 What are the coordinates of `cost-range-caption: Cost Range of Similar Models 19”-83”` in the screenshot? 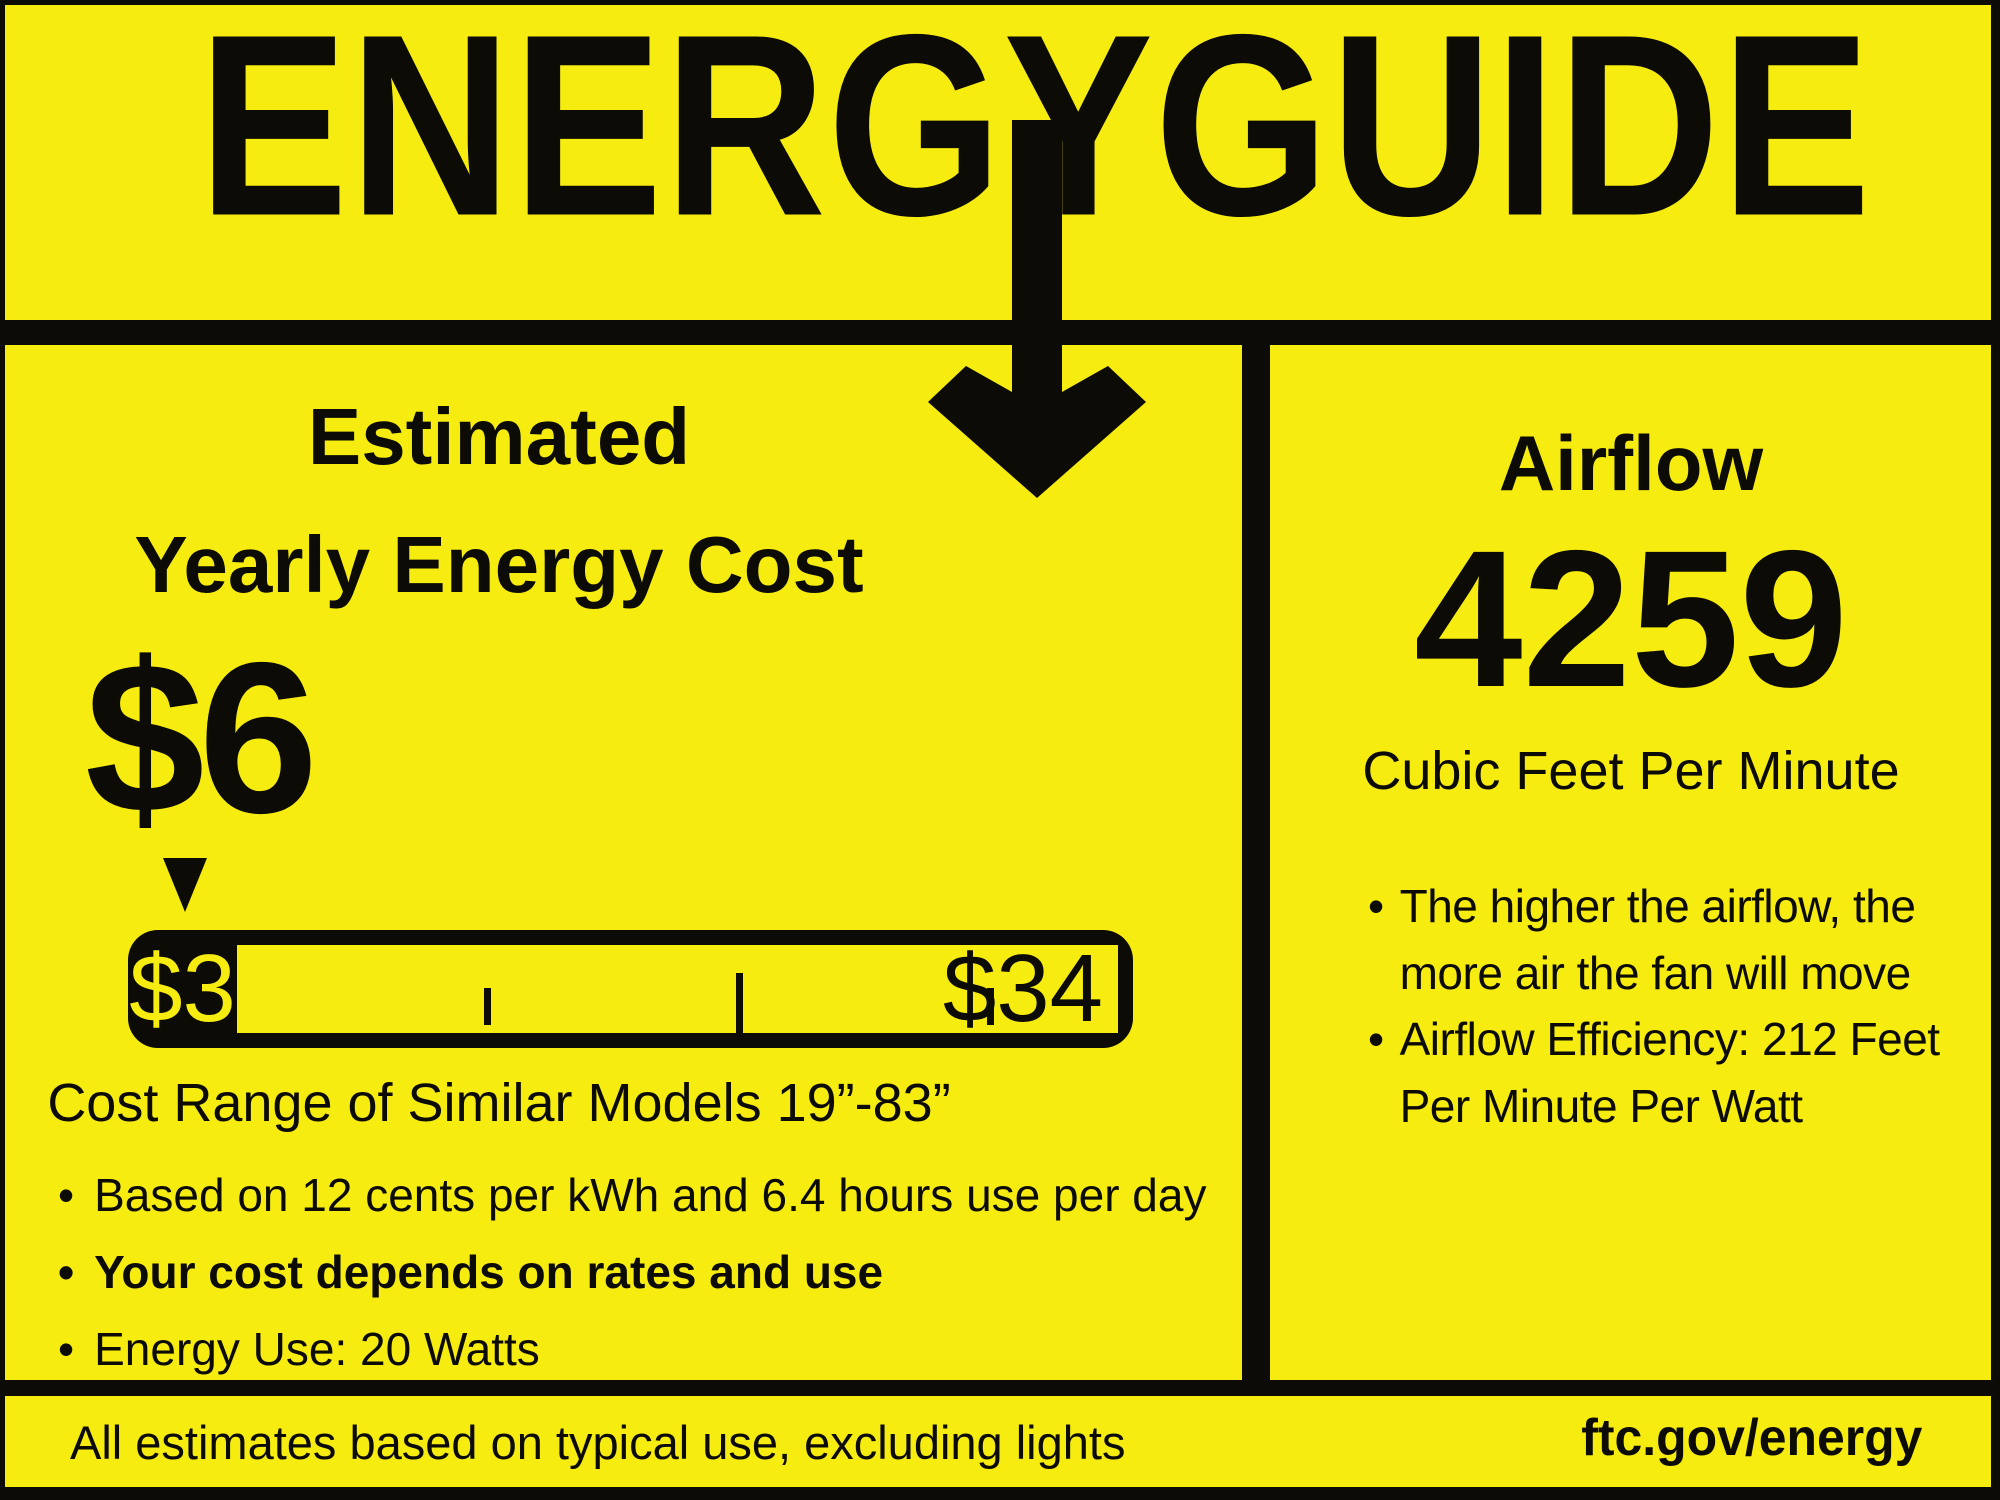 It's located at (499, 1103).